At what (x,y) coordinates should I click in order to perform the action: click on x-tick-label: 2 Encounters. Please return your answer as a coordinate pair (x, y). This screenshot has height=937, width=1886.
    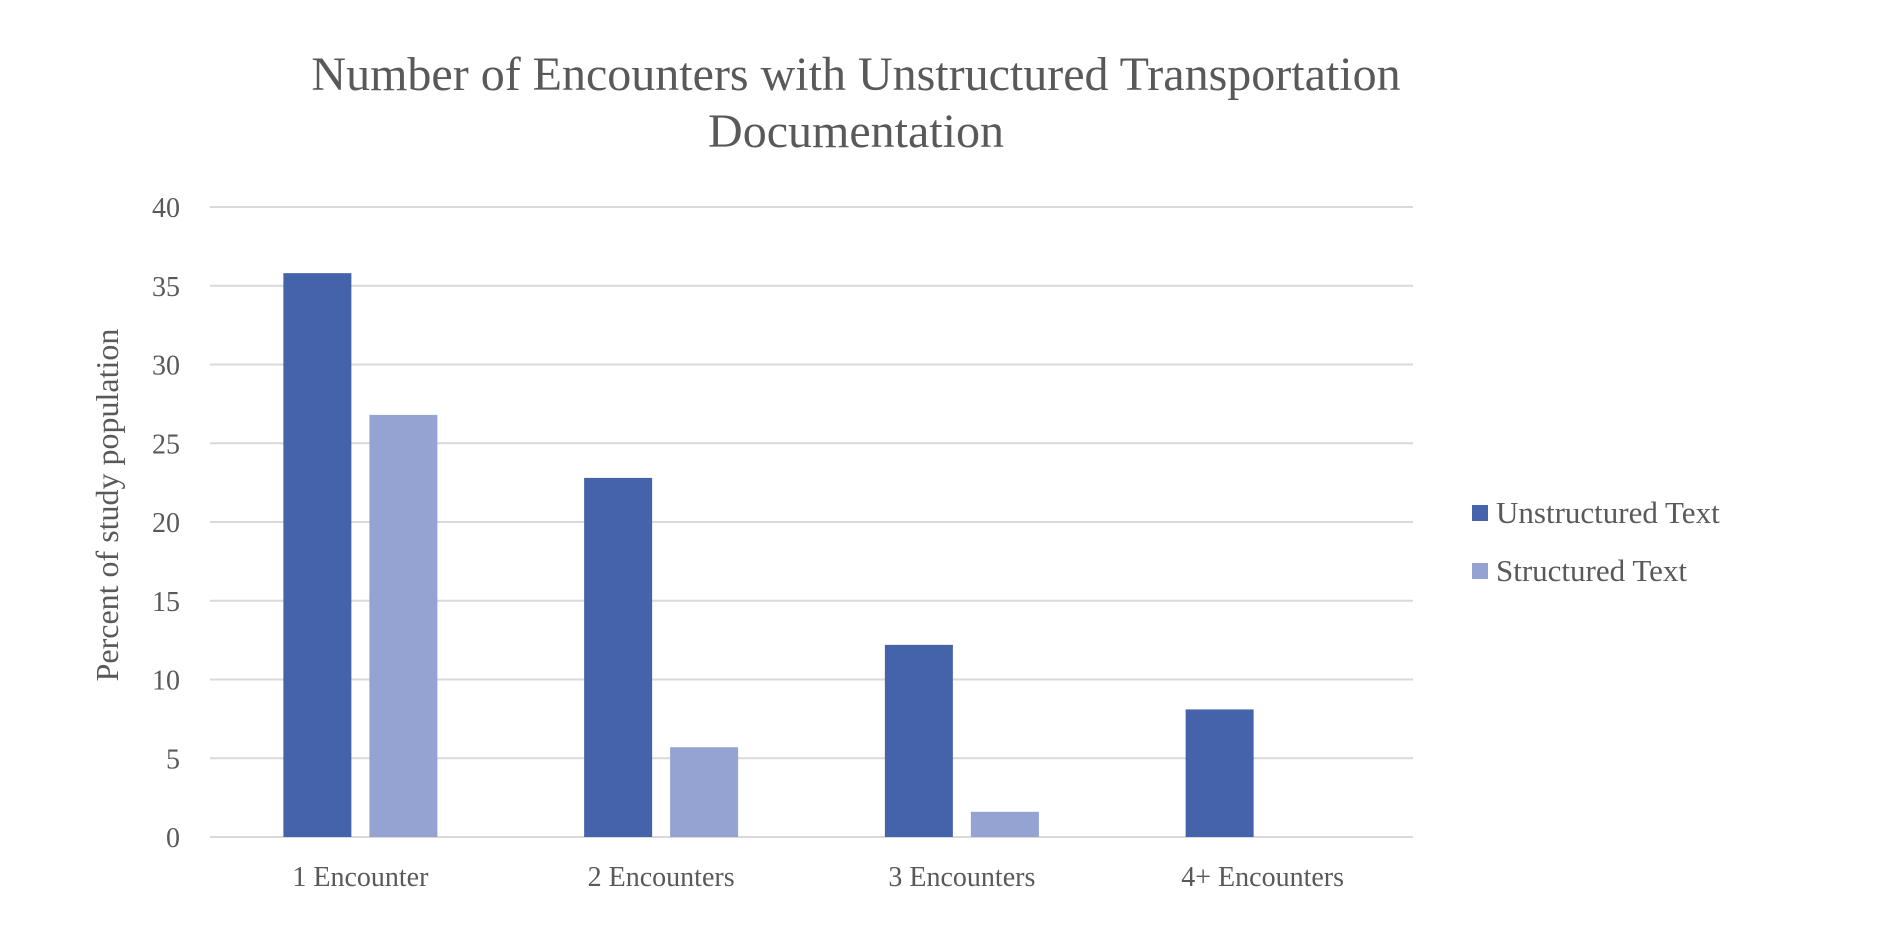
    Looking at the image, I should click on (661, 877).